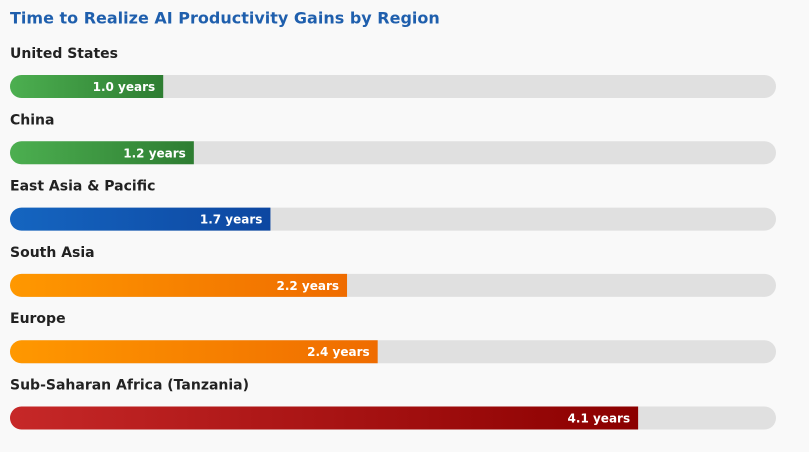 Image resolution: width=809 pixels, height=452 pixels. I want to click on category-label: East Asia & Pacific, so click(82, 187).